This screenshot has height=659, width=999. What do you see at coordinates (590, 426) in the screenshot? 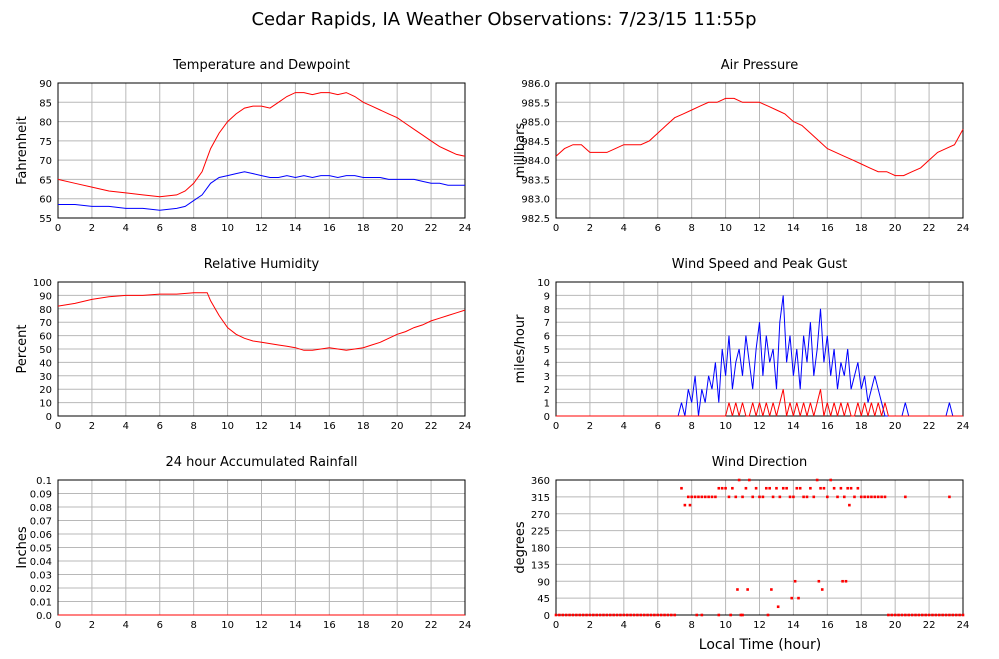
I see `wind-x-tick: 2` at bounding box center [590, 426].